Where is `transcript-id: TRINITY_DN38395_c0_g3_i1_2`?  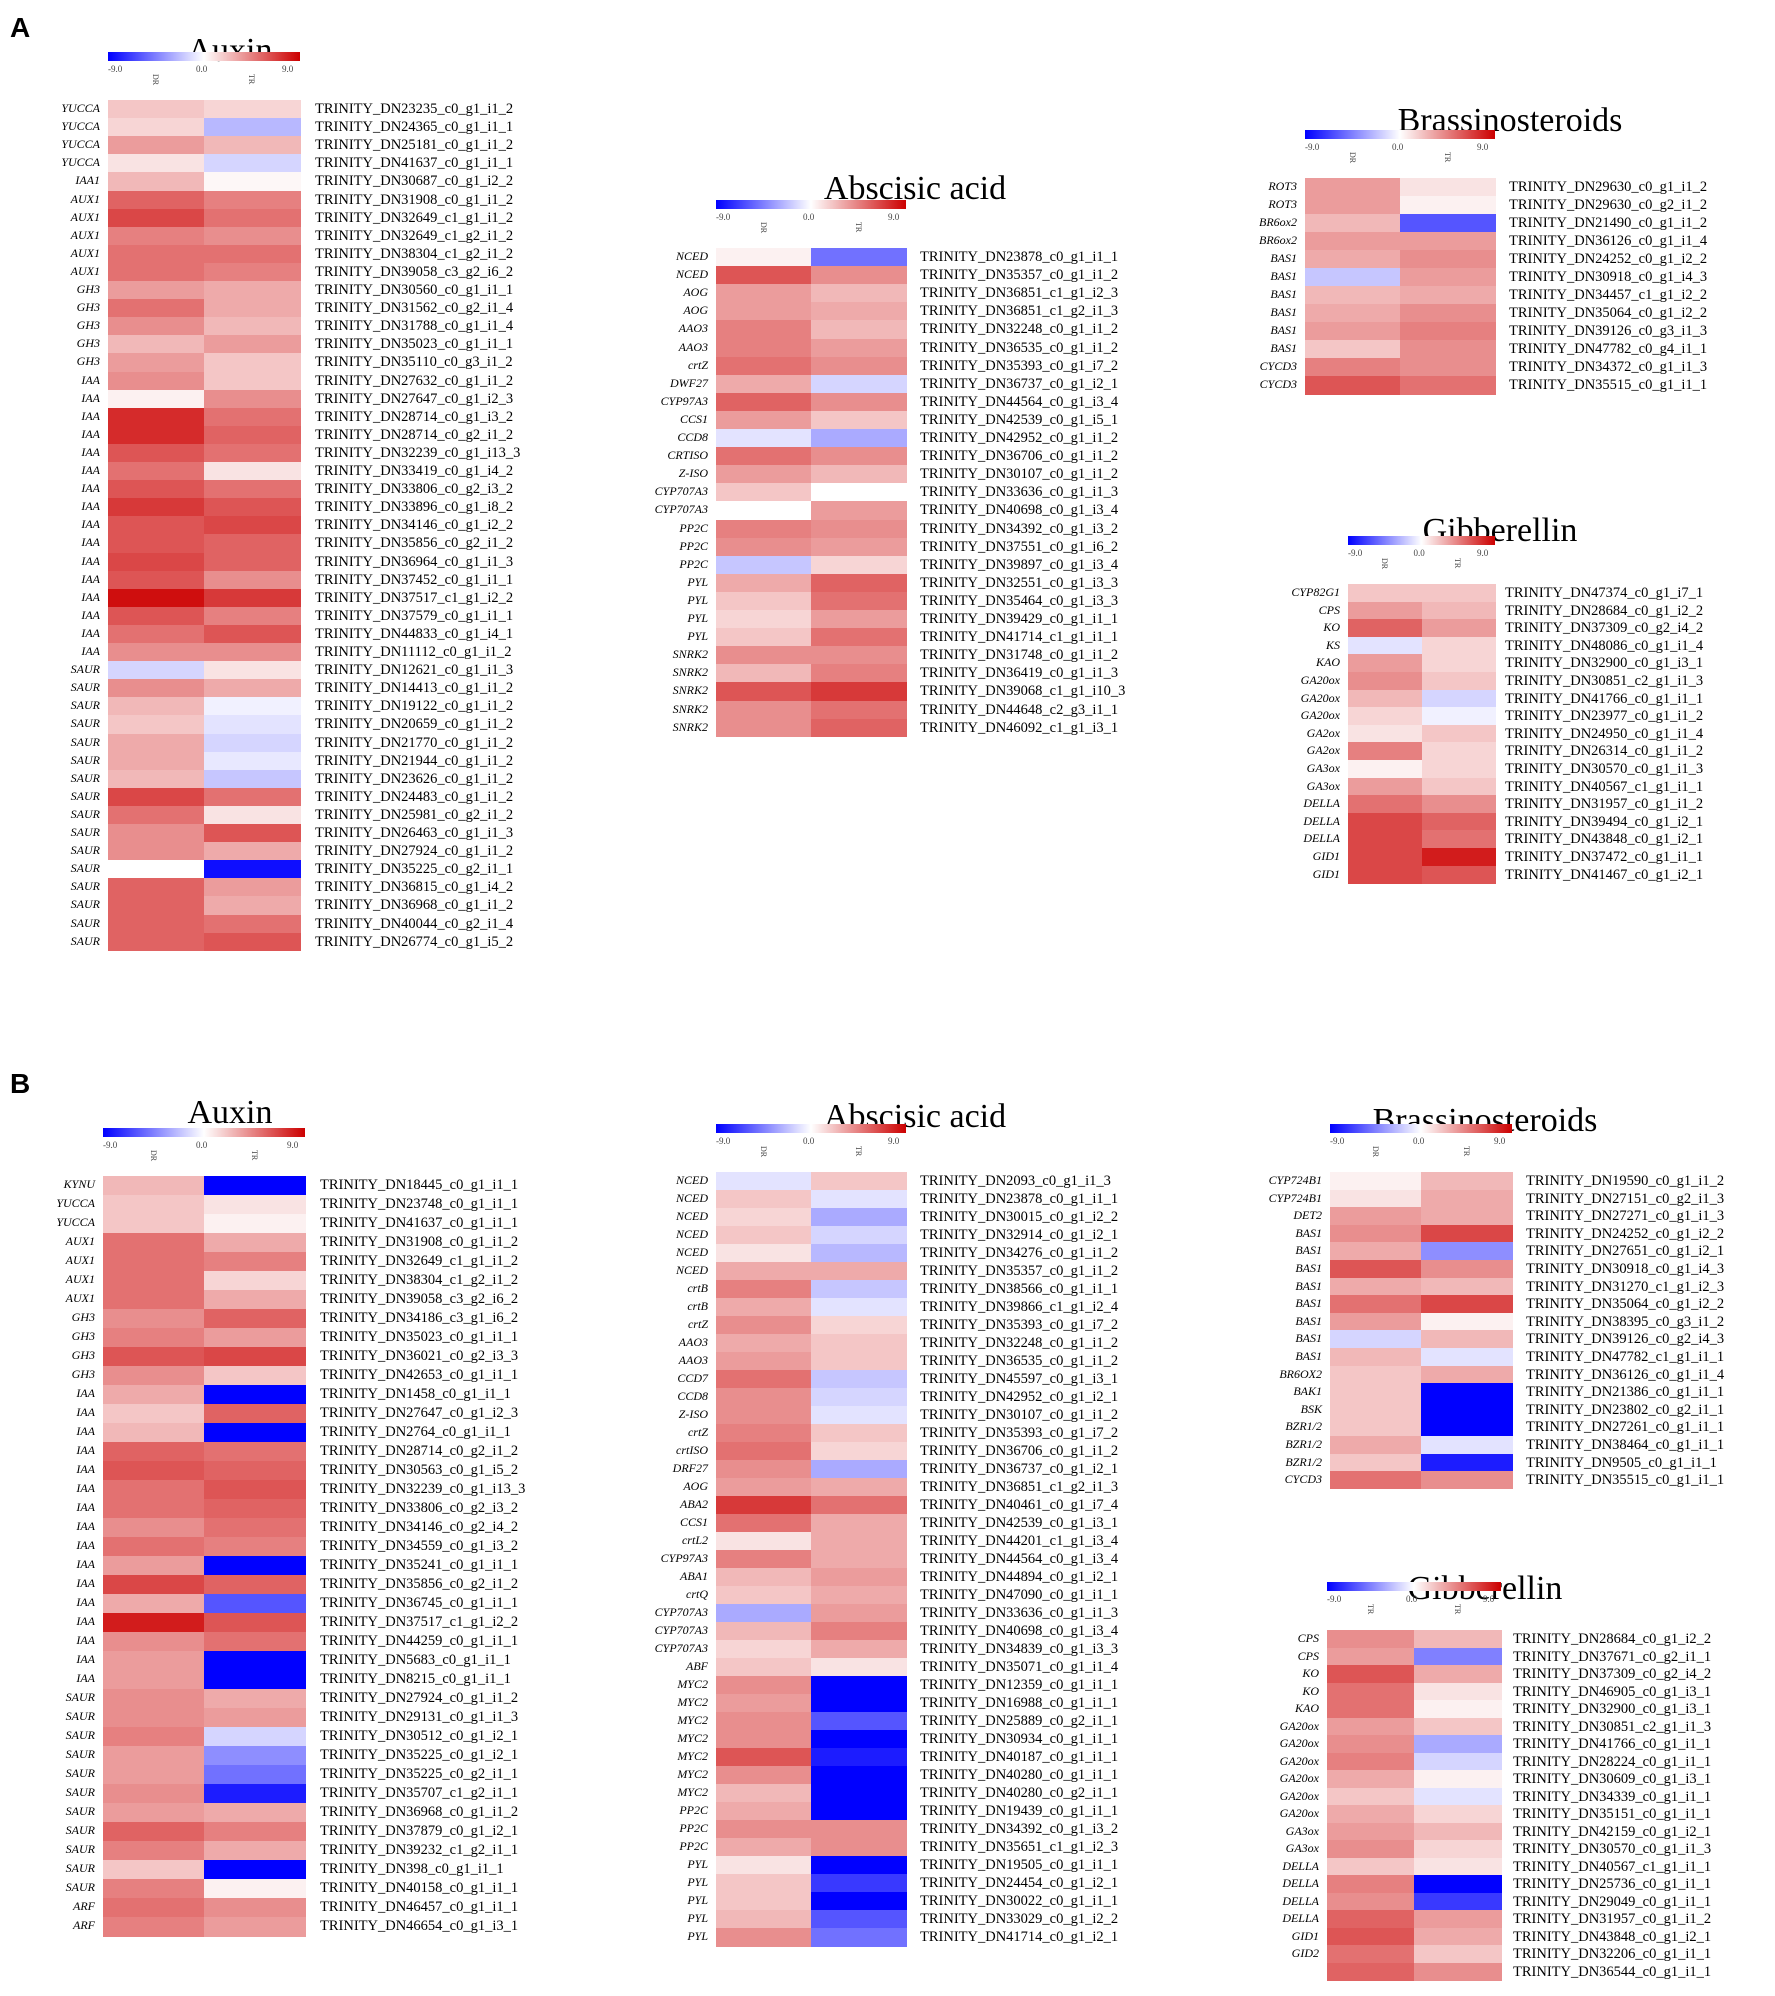 transcript-id: TRINITY_DN38395_c0_g3_i1_2 is located at coordinates (1625, 1321).